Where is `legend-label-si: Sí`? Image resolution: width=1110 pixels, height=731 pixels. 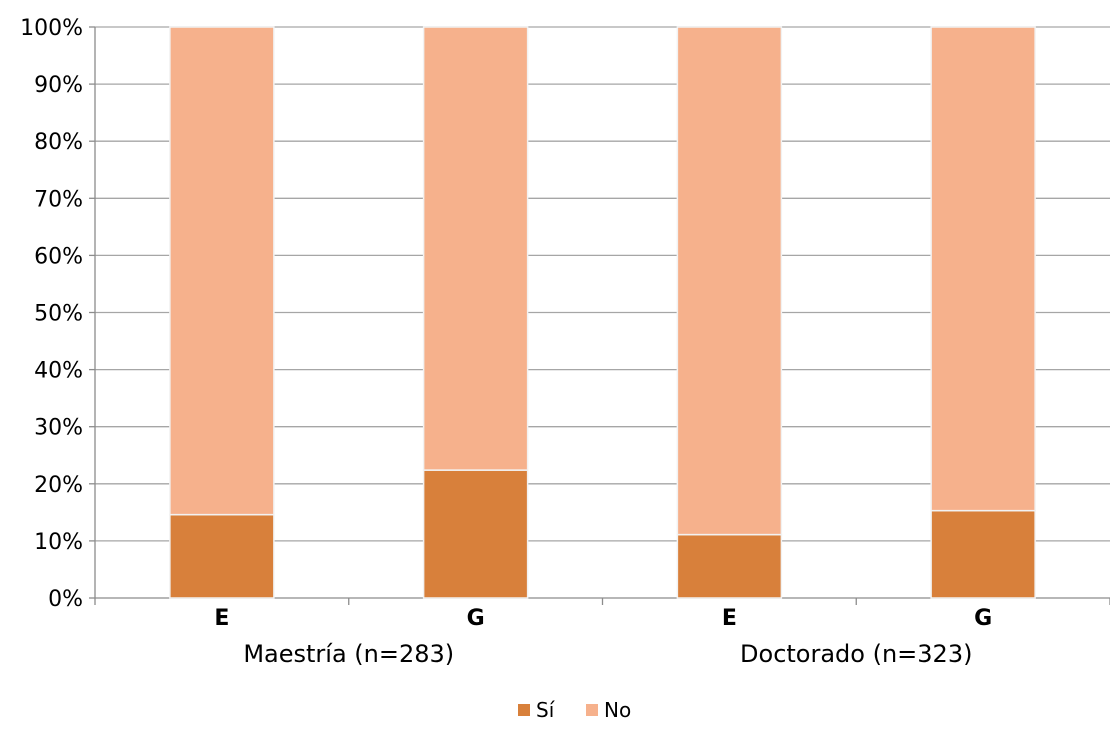 legend-label-si: Sí is located at coordinates (546, 710).